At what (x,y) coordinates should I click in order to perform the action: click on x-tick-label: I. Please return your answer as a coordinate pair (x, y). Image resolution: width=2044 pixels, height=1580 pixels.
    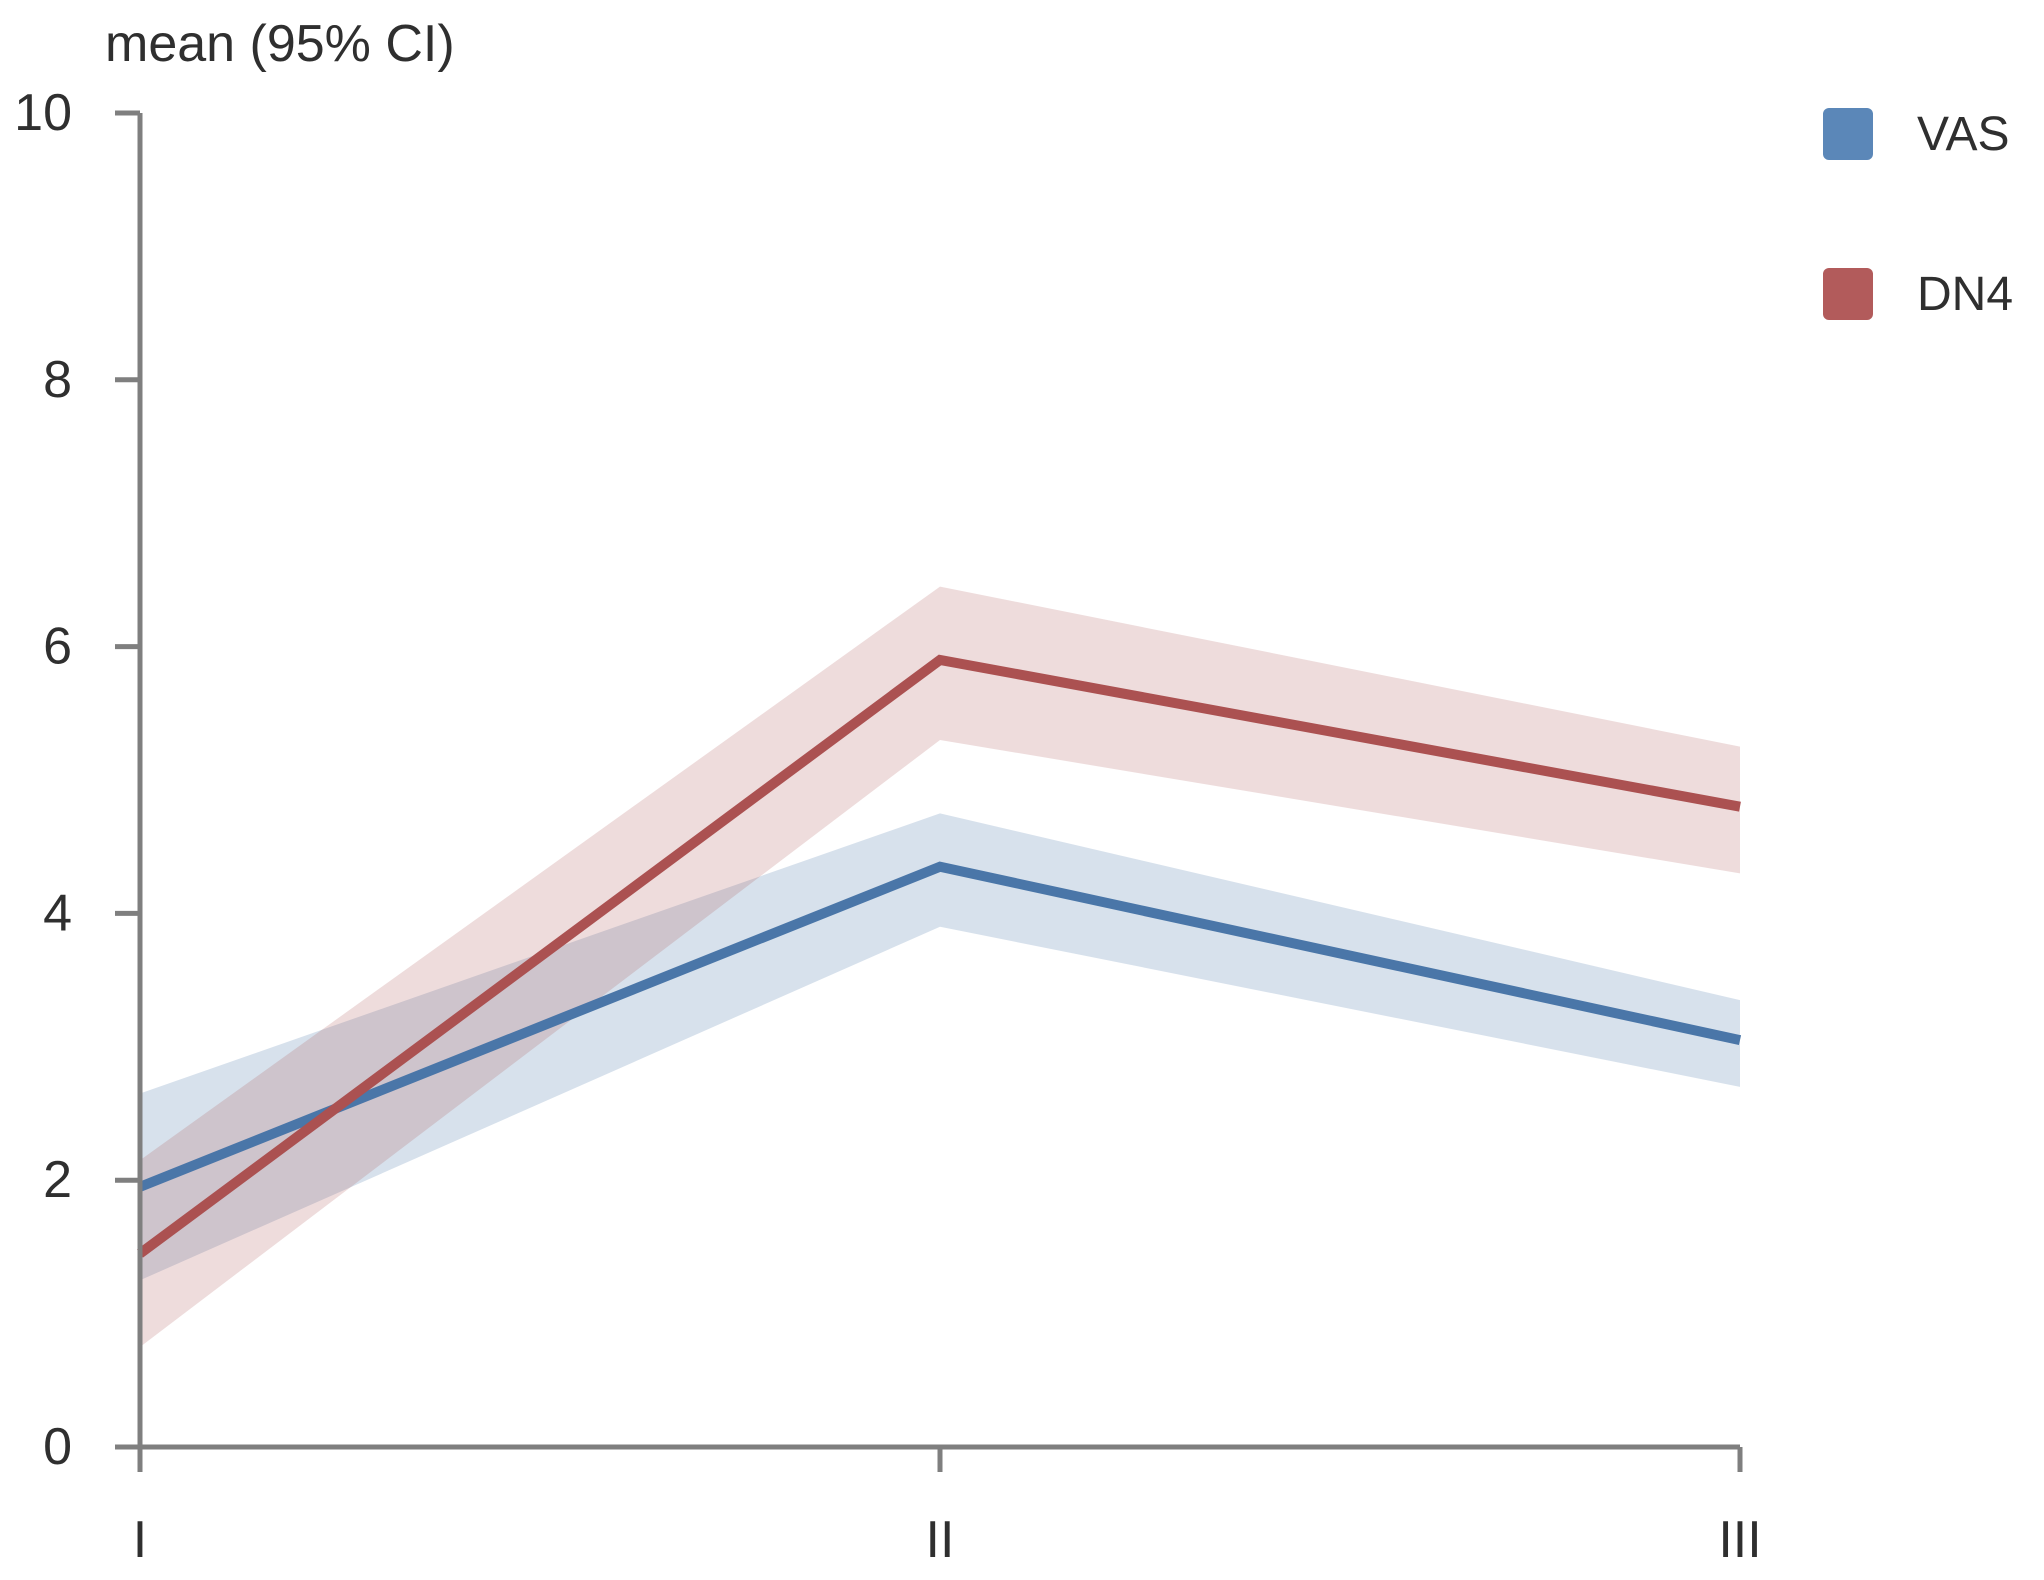
    Looking at the image, I should click on (140, 1540).